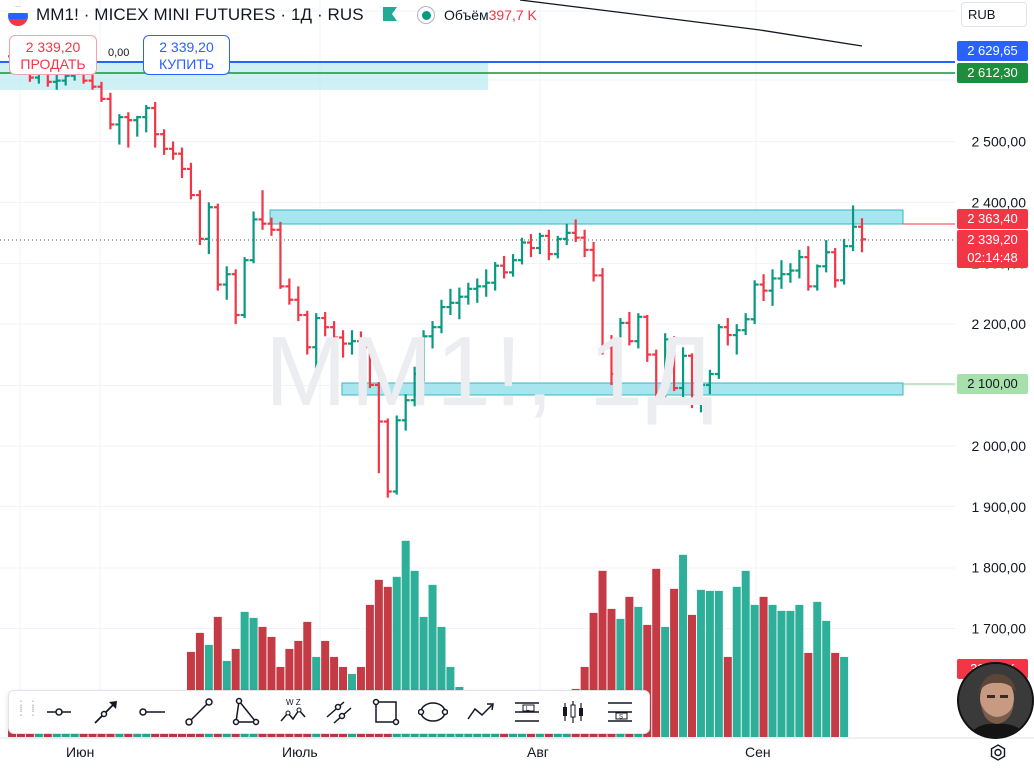  What do you see at coordinates (390, 14) in the screenshot?
I see `flag-marker-icon` at bounding box center [390, 14].